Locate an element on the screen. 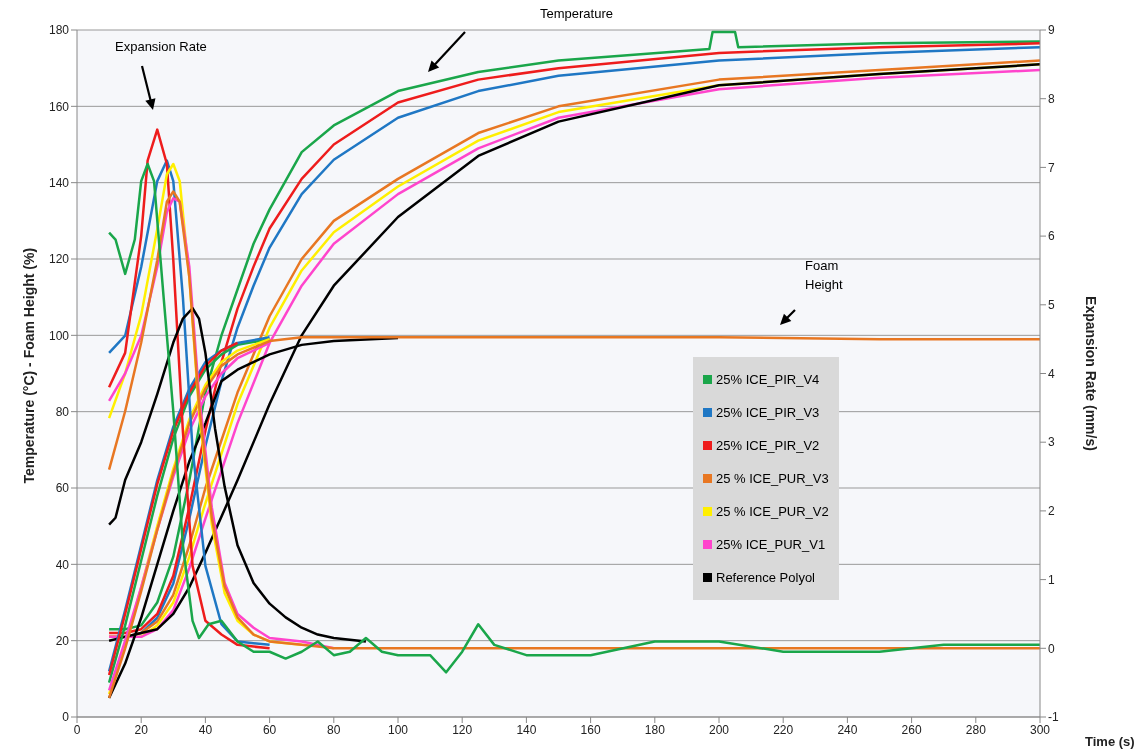  legend-label: 25 % ICE_PUR_V3 is located at coordinates (772, 478).